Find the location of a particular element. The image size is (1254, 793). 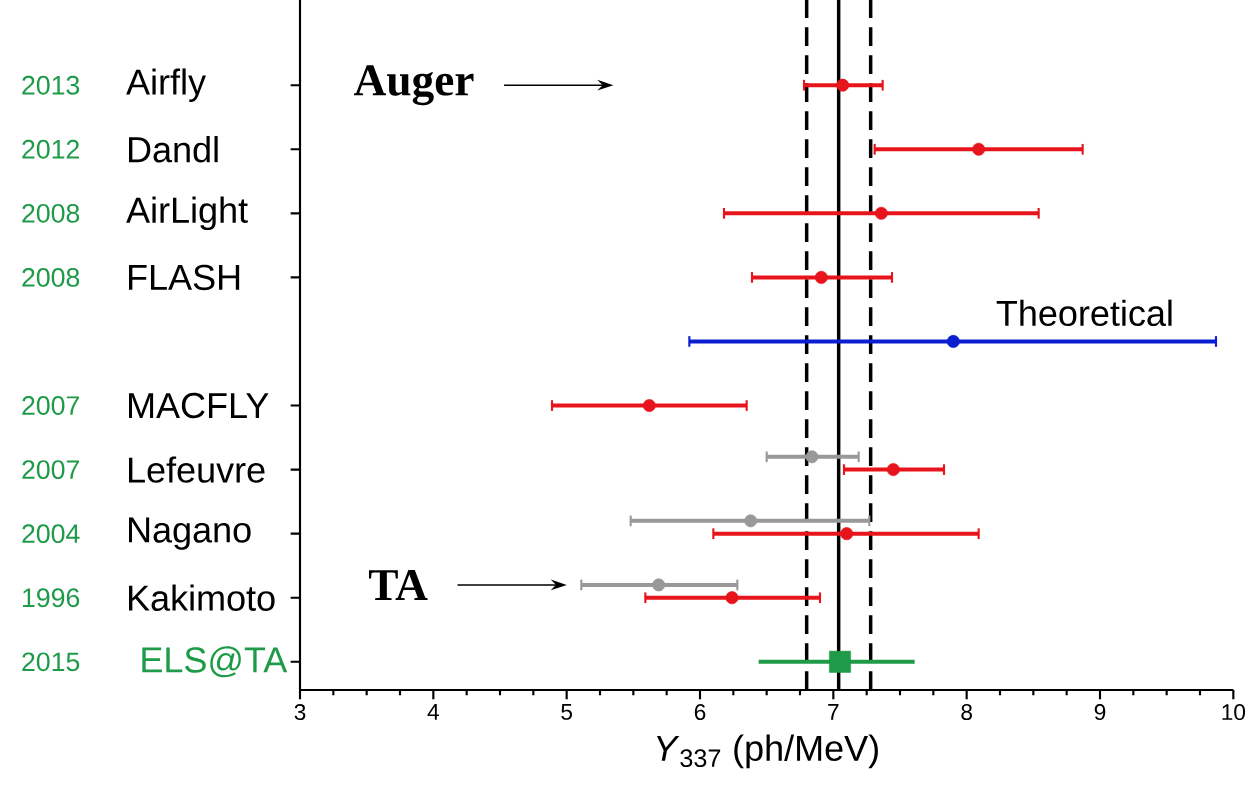

y-tick-label: FLASH is located at coordinates (184, 277).